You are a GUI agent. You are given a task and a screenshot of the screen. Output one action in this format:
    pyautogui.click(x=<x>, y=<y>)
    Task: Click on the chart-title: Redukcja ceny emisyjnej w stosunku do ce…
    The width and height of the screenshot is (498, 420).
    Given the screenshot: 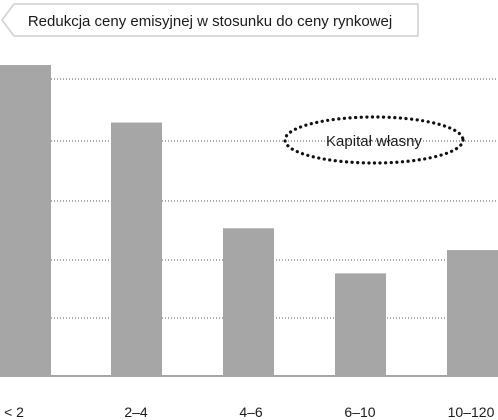 What is the action you would take?
    pyautogui.click(x=210, y=21)
    